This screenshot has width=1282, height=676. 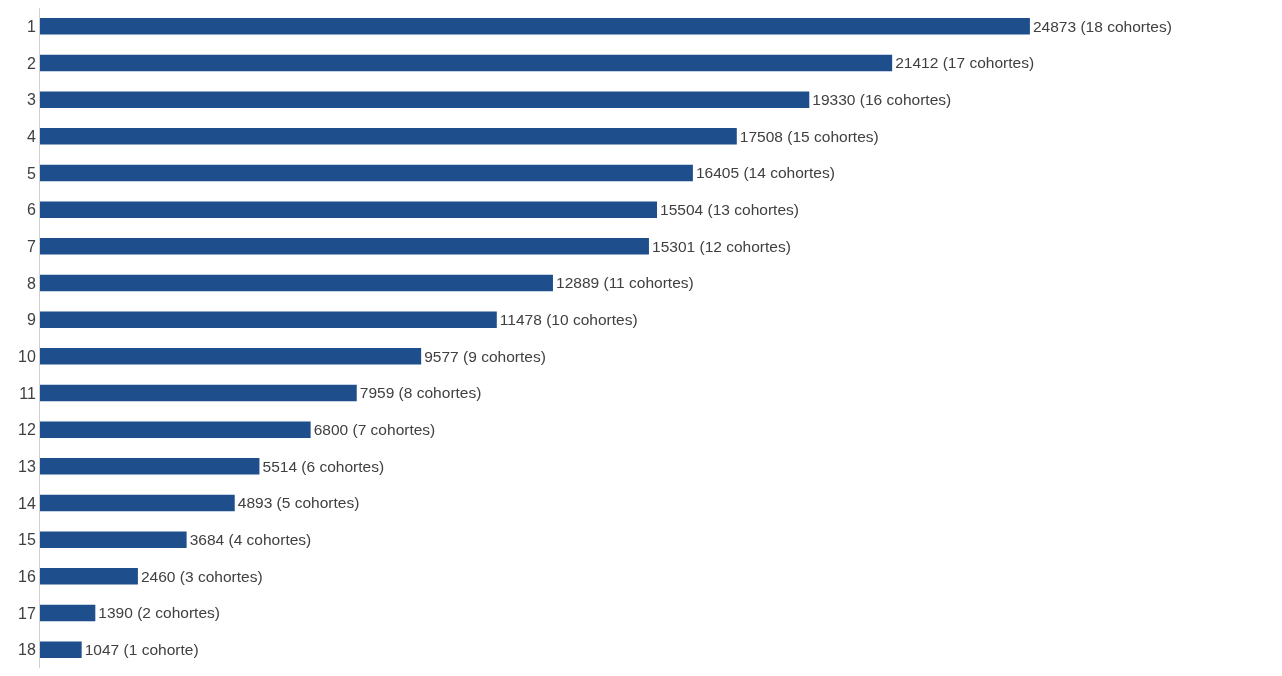 I want to click on y-tick-label: 7, so click(x=31, y=246).